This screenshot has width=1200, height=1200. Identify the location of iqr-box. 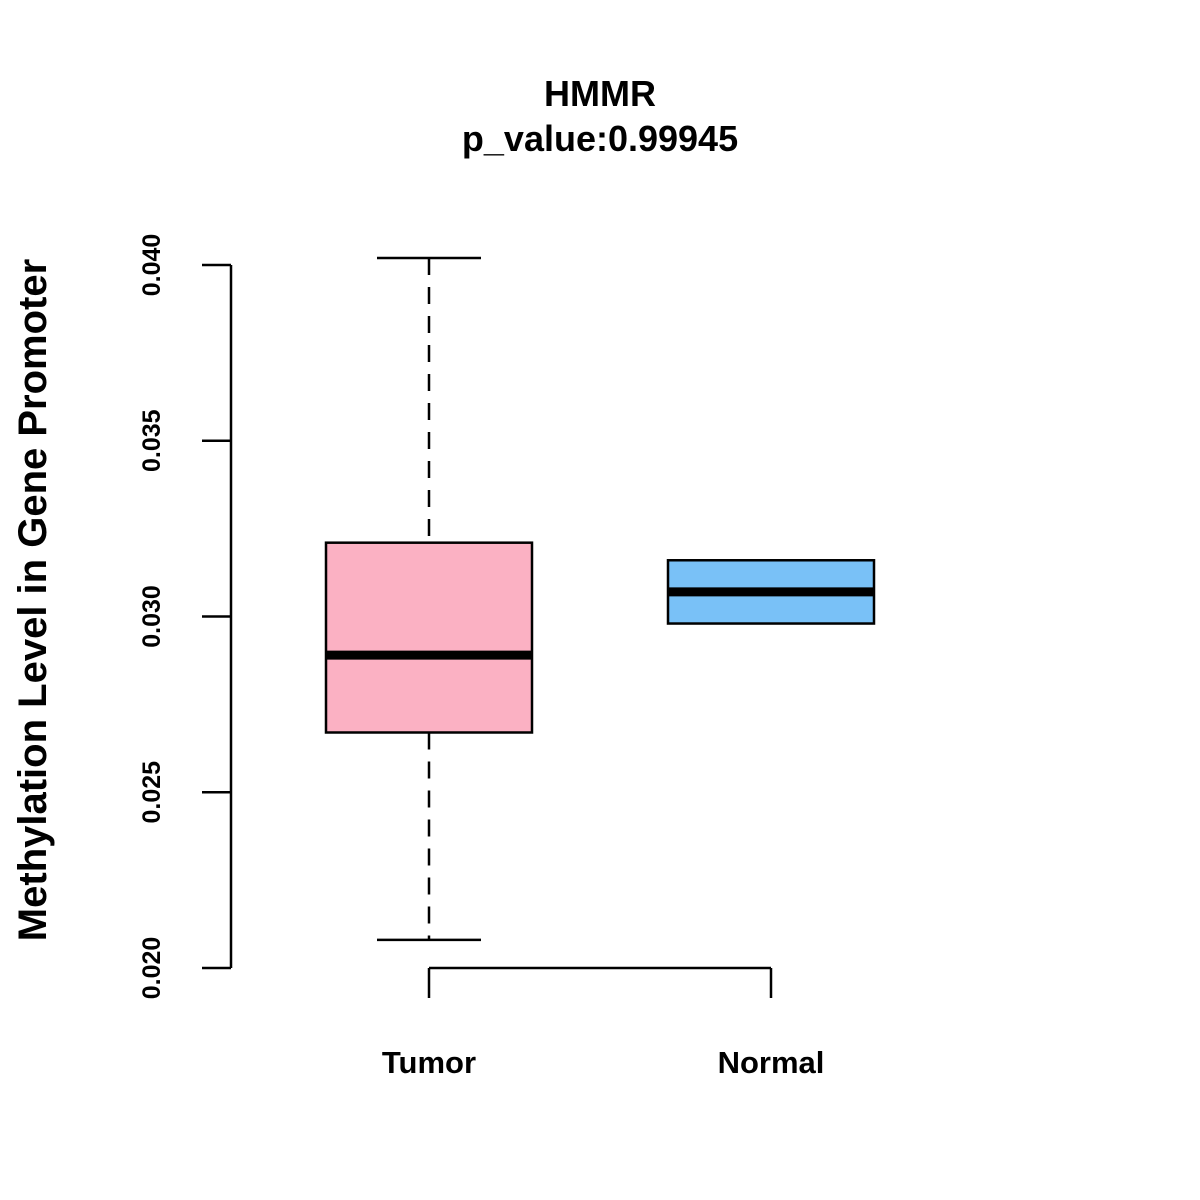
(429, 637).